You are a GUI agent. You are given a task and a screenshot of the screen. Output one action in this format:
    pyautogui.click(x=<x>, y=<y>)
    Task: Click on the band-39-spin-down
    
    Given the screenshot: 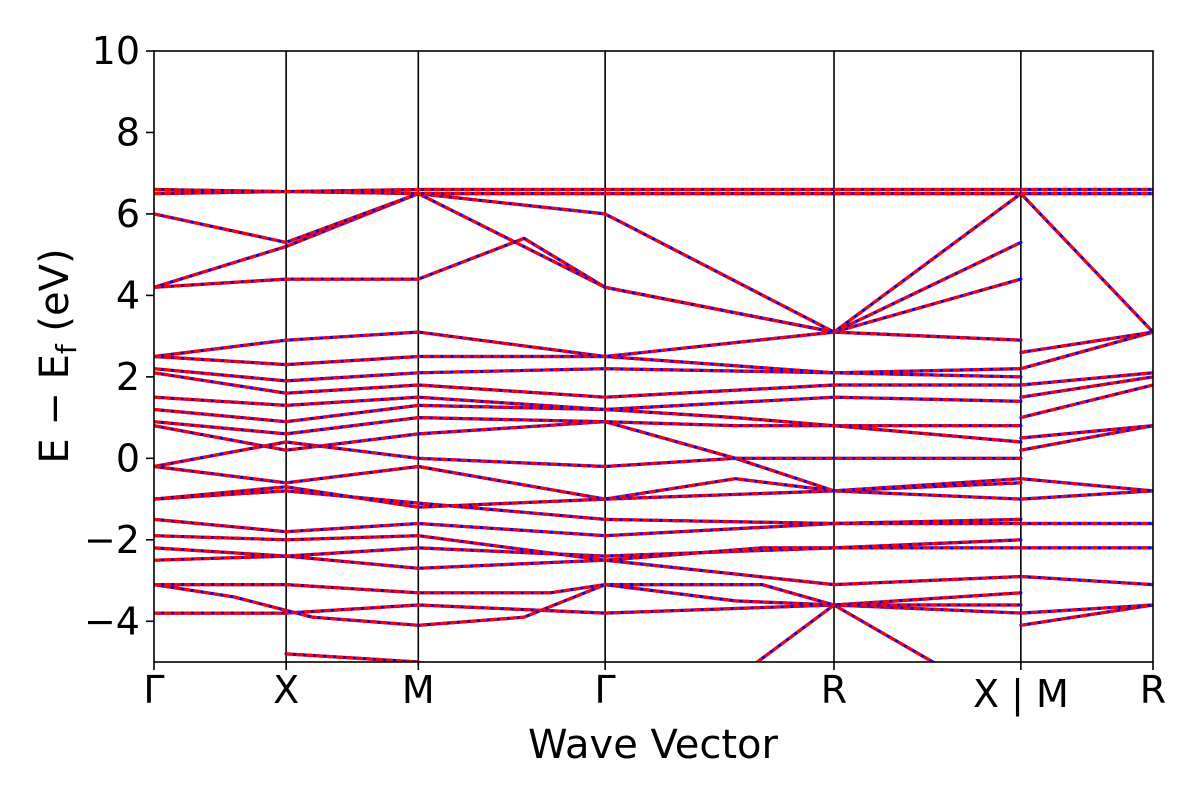 What is the action you would take?
    pyautogui.click(x=1086, y=263)
    